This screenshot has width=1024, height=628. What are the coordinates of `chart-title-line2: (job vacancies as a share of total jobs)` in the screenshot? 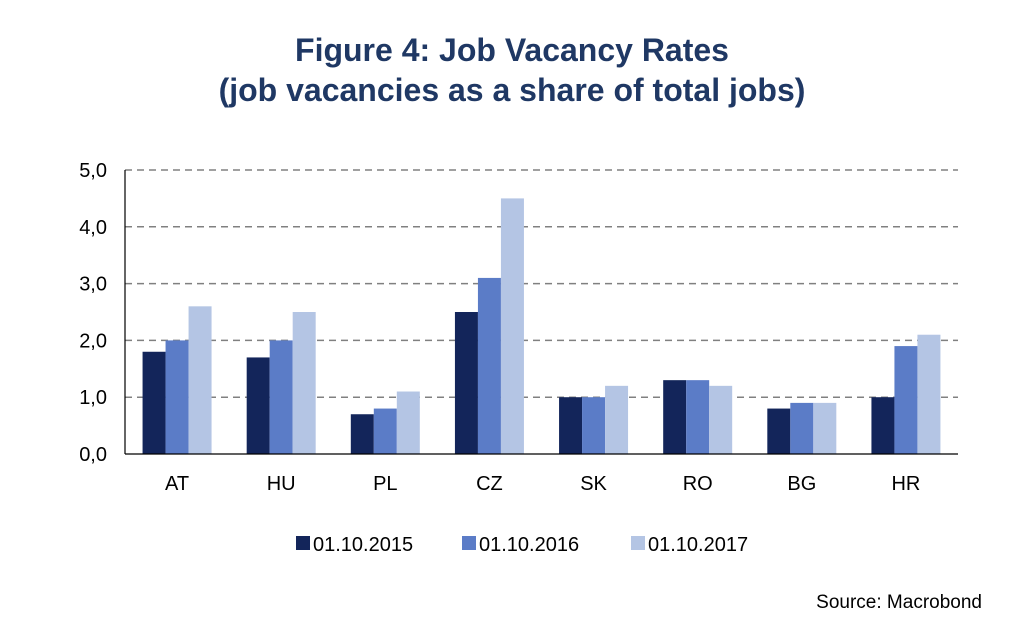 It's located at (512, 90).